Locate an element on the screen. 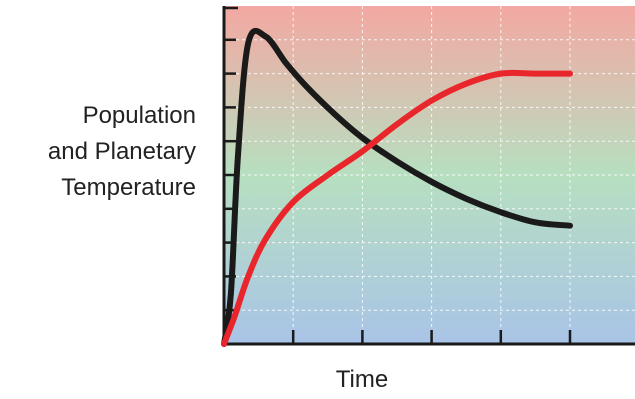 This screenshot has height=399, width=635. y-axis-label-line-3: Temperature is located at coordinates (128, 187).